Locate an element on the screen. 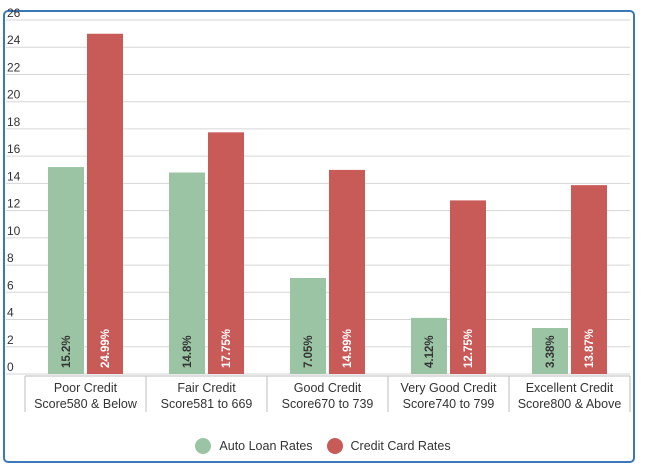  legend-item-auto-loan: Auto Loan Rates is located at coordinates (254, 446).